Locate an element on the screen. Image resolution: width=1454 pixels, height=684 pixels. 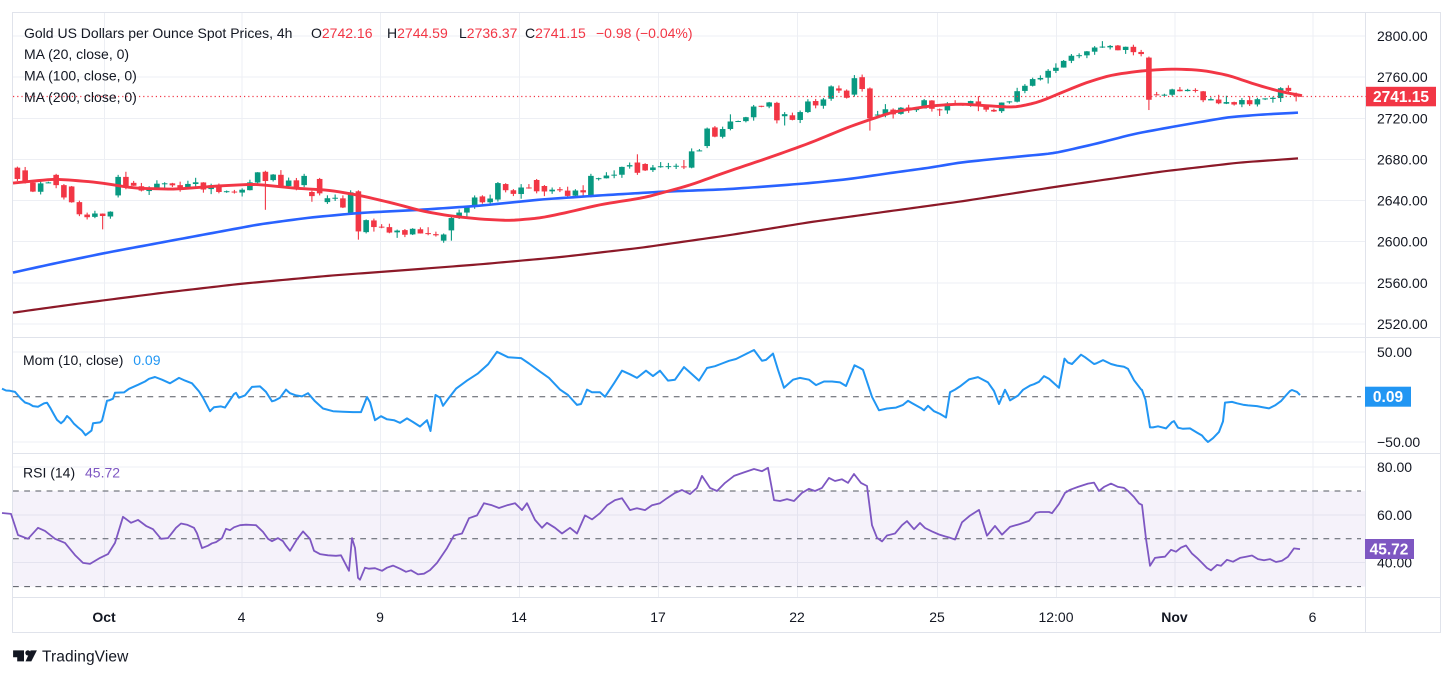
svg-text: 2640.00 is located at coordinates (1402, 201).